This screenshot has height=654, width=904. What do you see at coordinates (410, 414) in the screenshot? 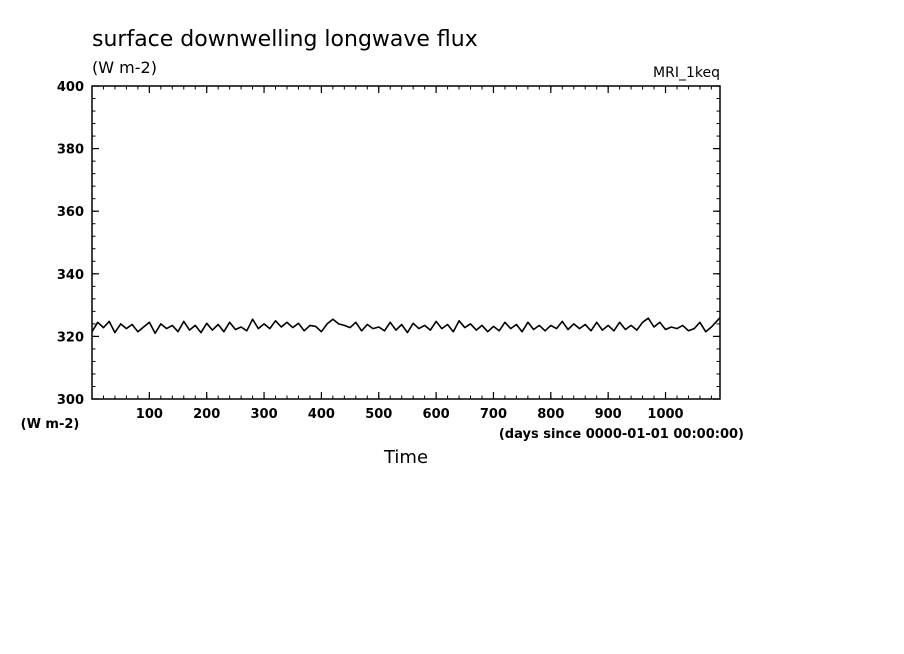
I see `x-tick-labels: 100 200 300 400 500 600 700 800 900 1000` at bounding box center [410, 414].